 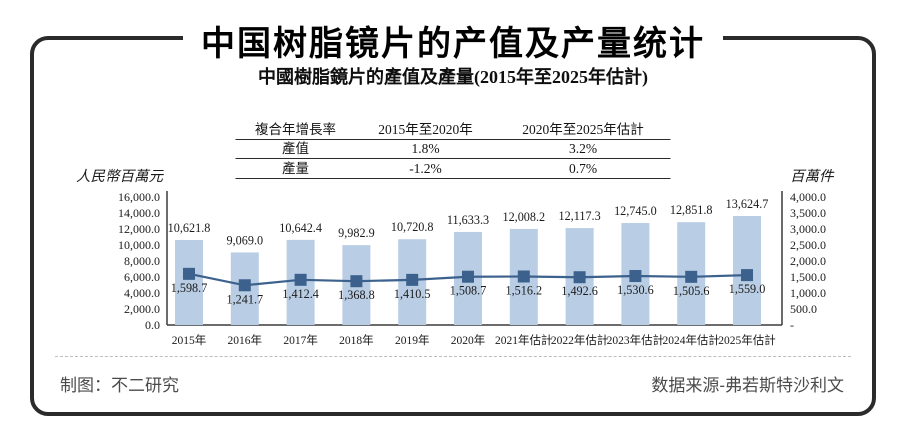 What do you see at coordinates (808, 213) in the screenshot?
I see `right-axis-tick-label: 3,500.0` at bounding box center [808, 213].